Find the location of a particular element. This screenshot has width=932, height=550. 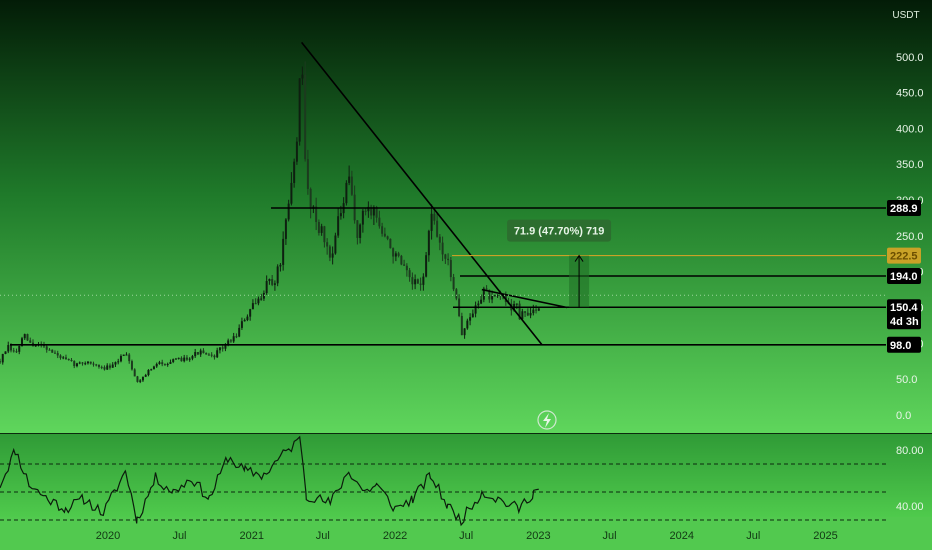

x-tick-label: 2024 is located at coordinates (682, 536).